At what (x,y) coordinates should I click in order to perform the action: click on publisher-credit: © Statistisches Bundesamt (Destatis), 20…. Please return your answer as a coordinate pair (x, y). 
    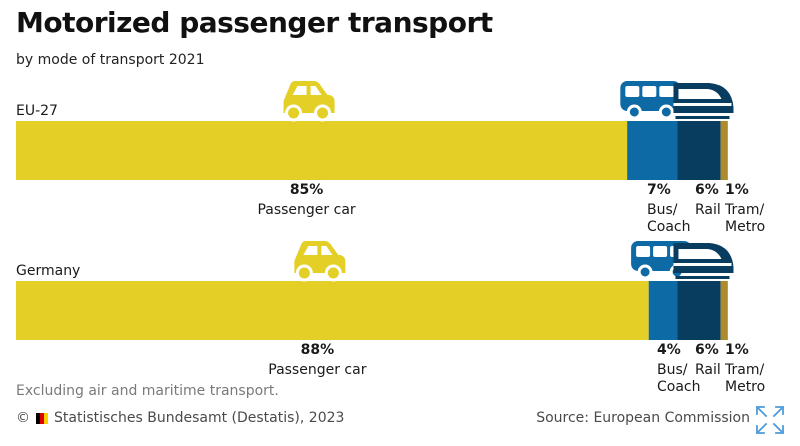
    Looking at the image, I should click on (180, 418).